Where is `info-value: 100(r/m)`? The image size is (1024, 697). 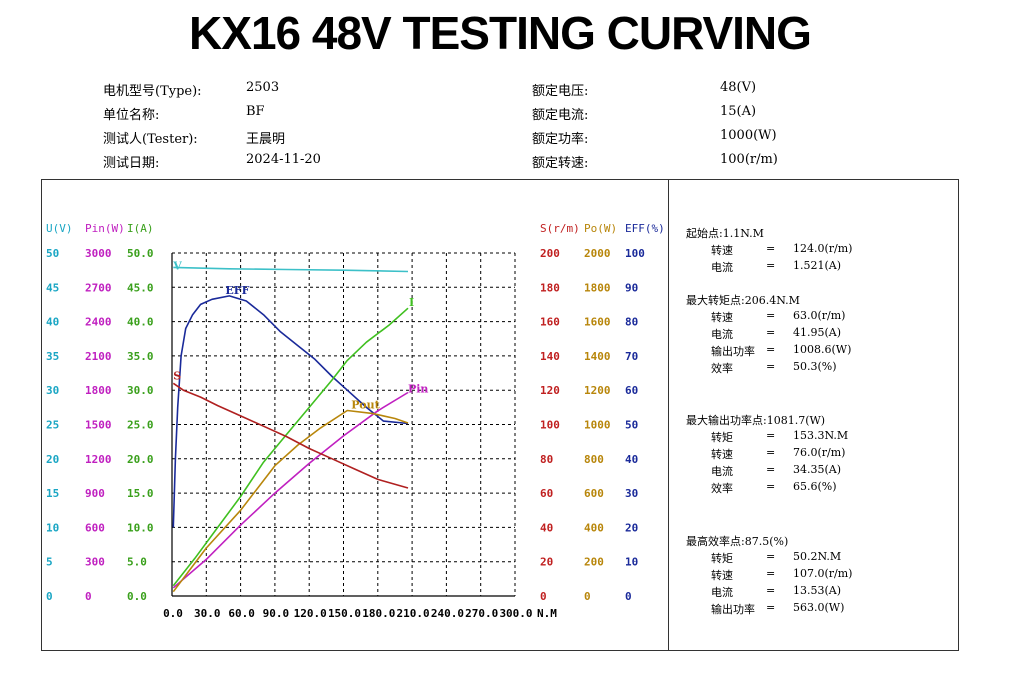
info-value: 100(r/m) is located at coordinates (749, 159).